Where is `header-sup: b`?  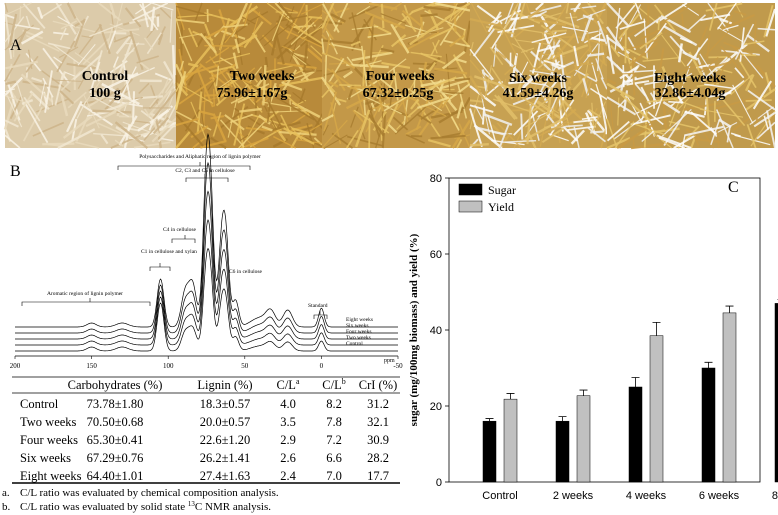 header-sup: b is located at coordinates (344, 381).